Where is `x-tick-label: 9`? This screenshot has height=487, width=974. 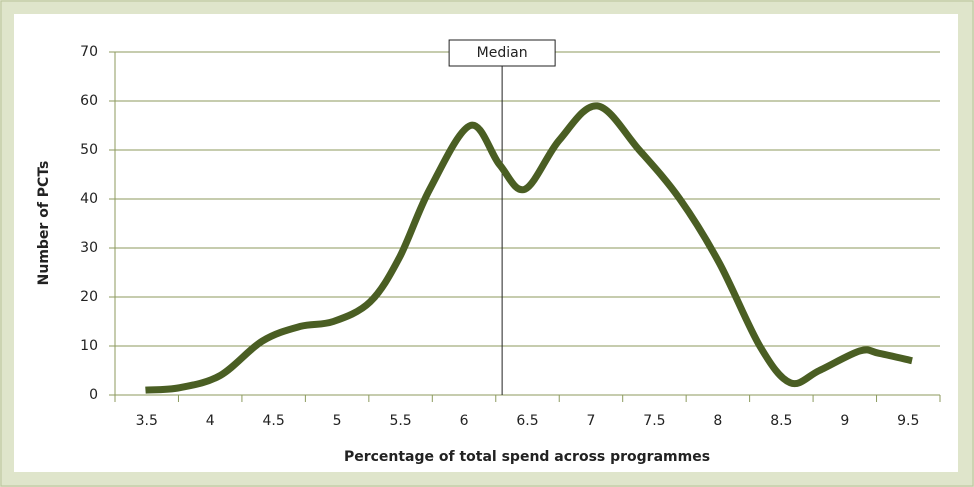
x-tick-label: 9 is located at coordinates (844, 421).